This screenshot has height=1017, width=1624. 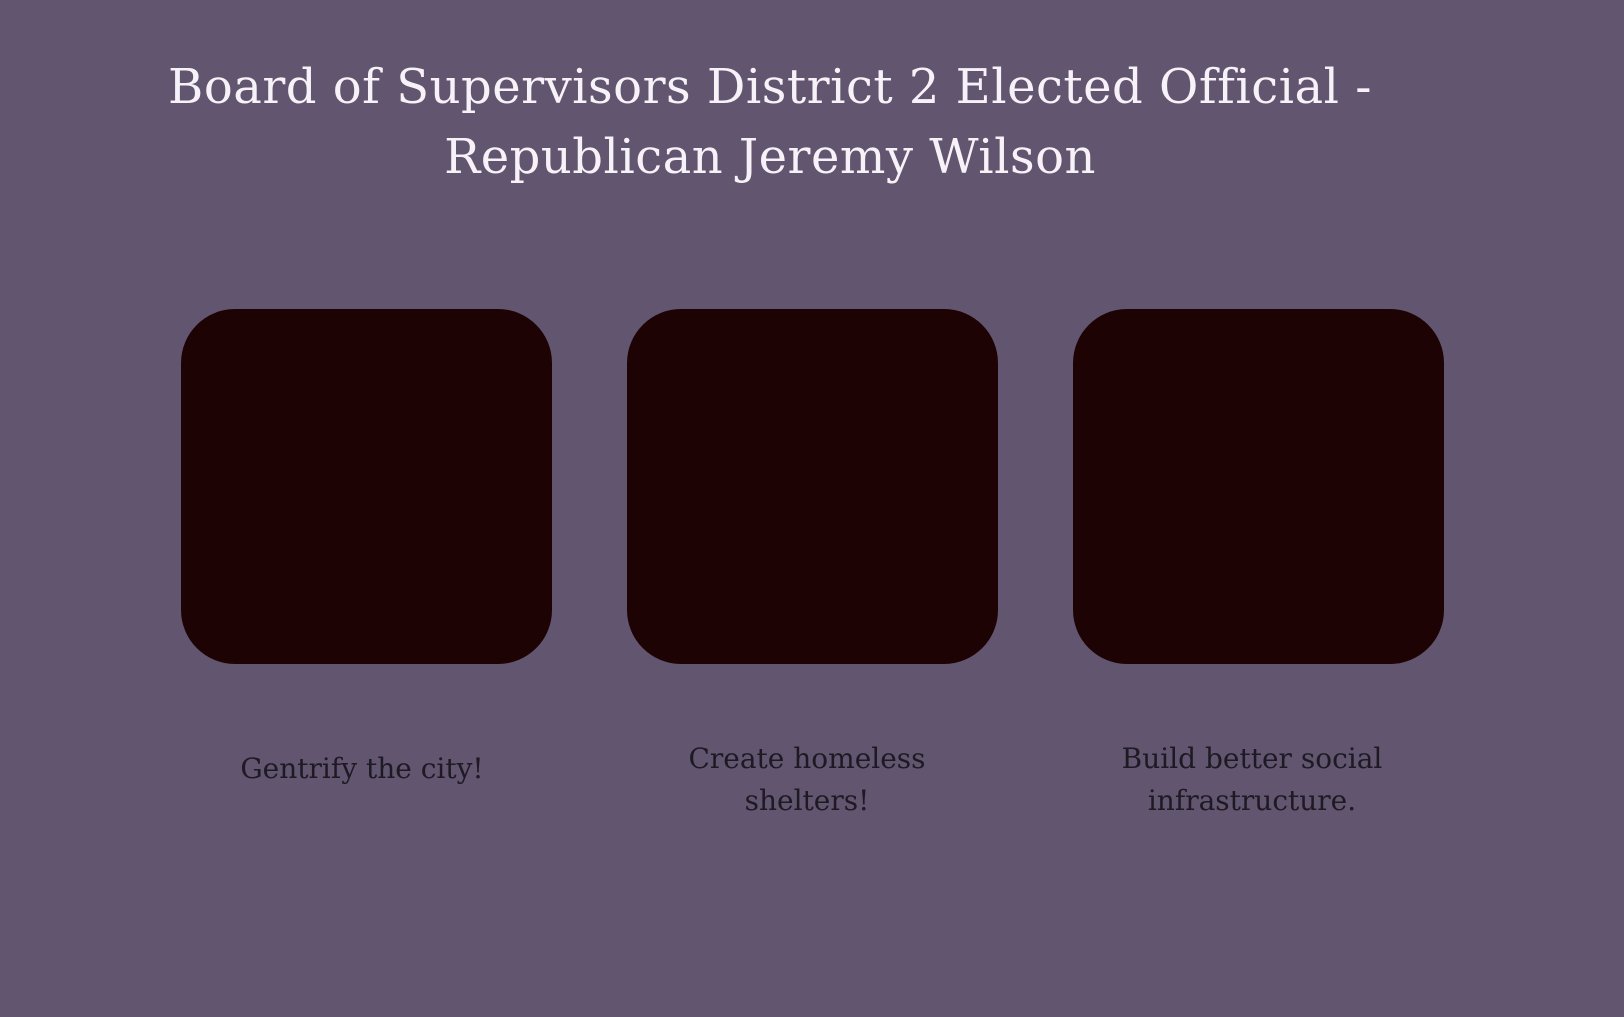 What do you see at coordinates (807, 780) in the screenshot?
I see `policy-caption-2: Create homeless shelters!` at bounding box center [807, 780].